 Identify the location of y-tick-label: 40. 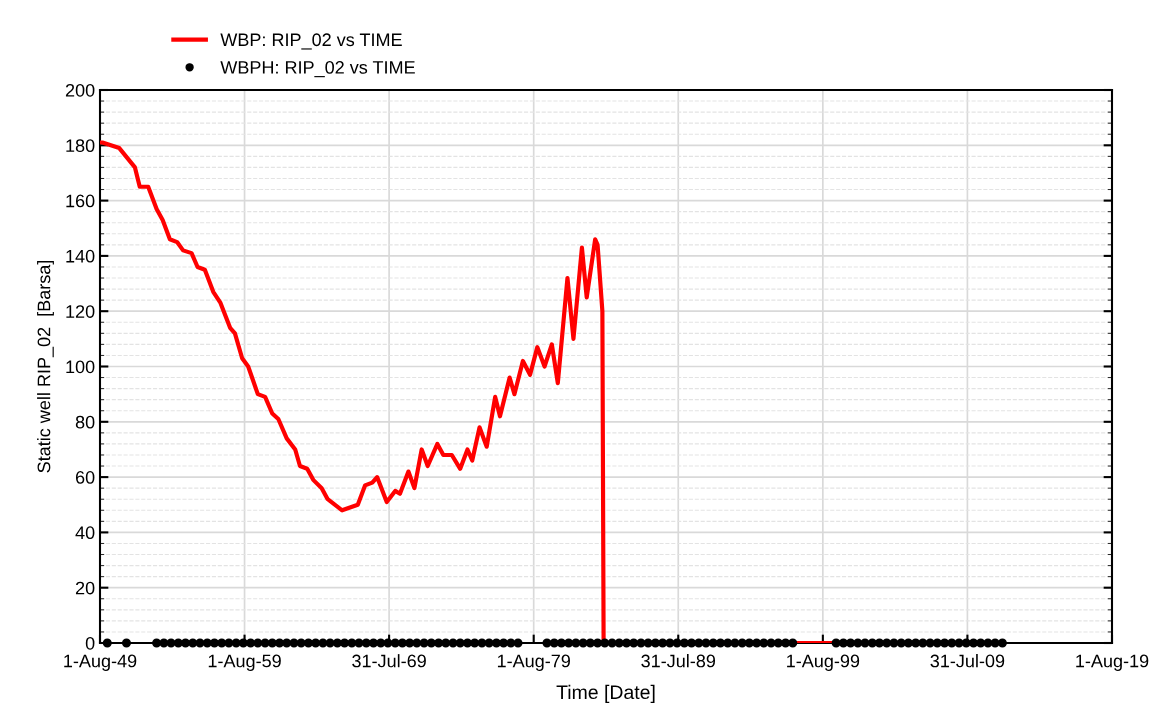
(85, 533).